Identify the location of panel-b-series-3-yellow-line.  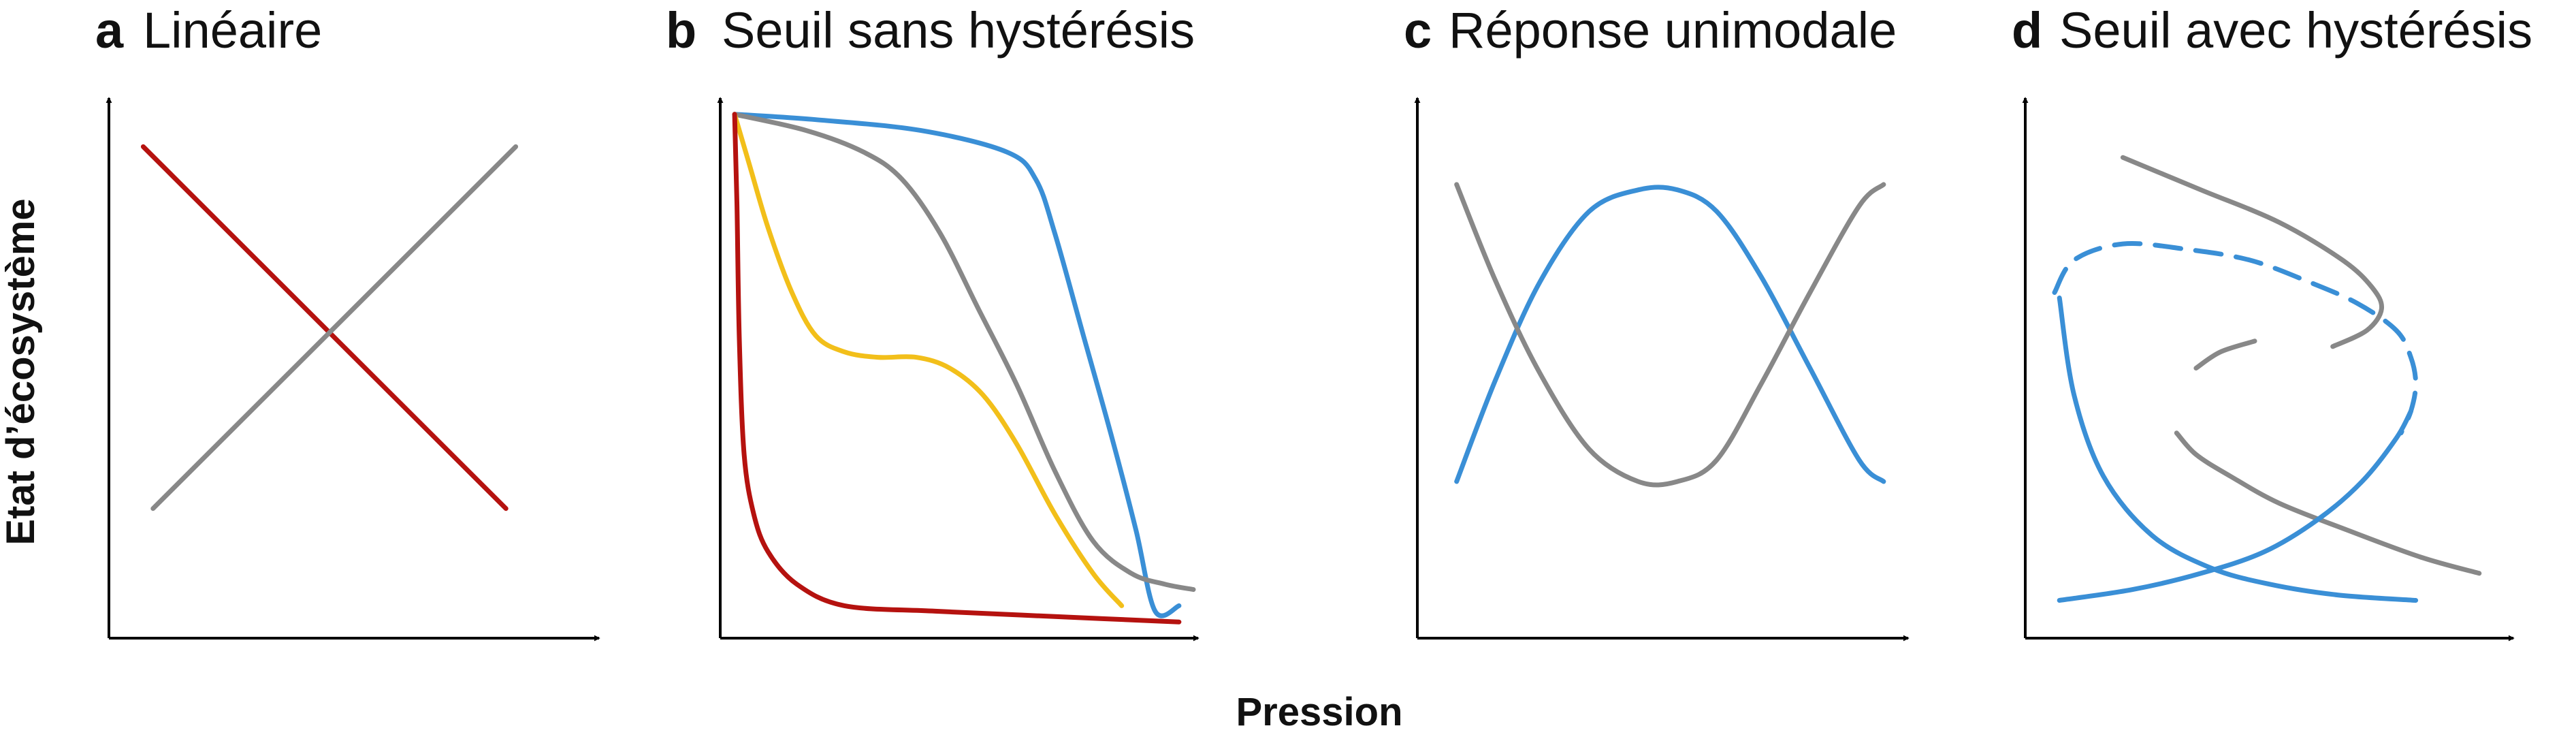
(928, 360).